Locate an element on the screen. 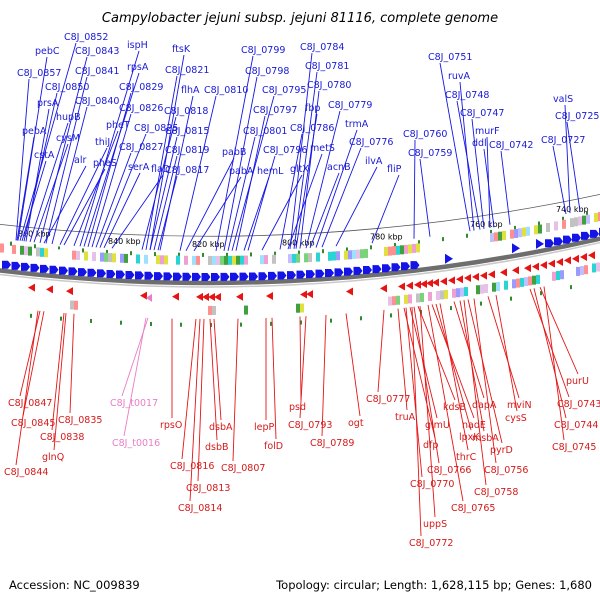  gene-label: C8J_0770 is located at coordinates (432, 484).